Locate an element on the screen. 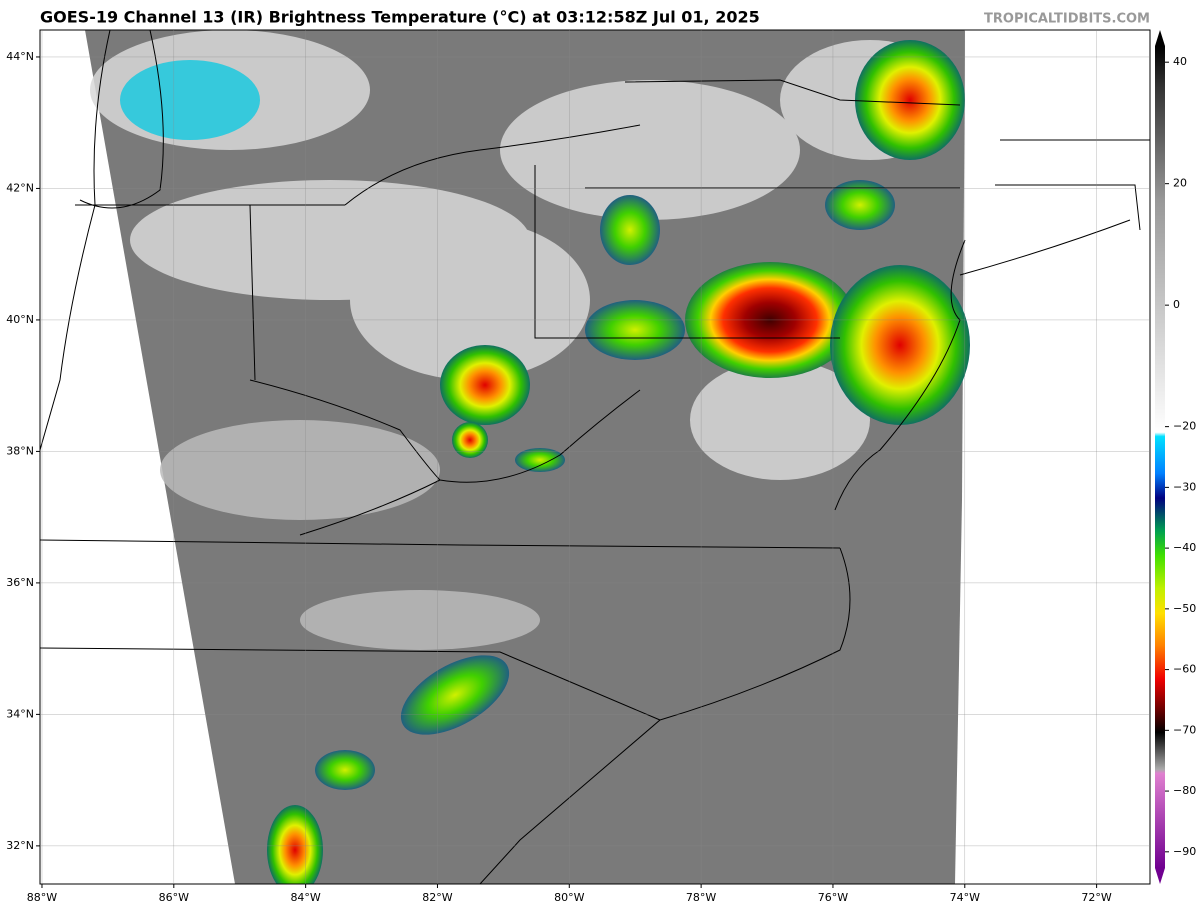 Image resolution: width=1200 pixels, height=906 pixels. lat-label: 36°N is located at coordinates (20, 582).